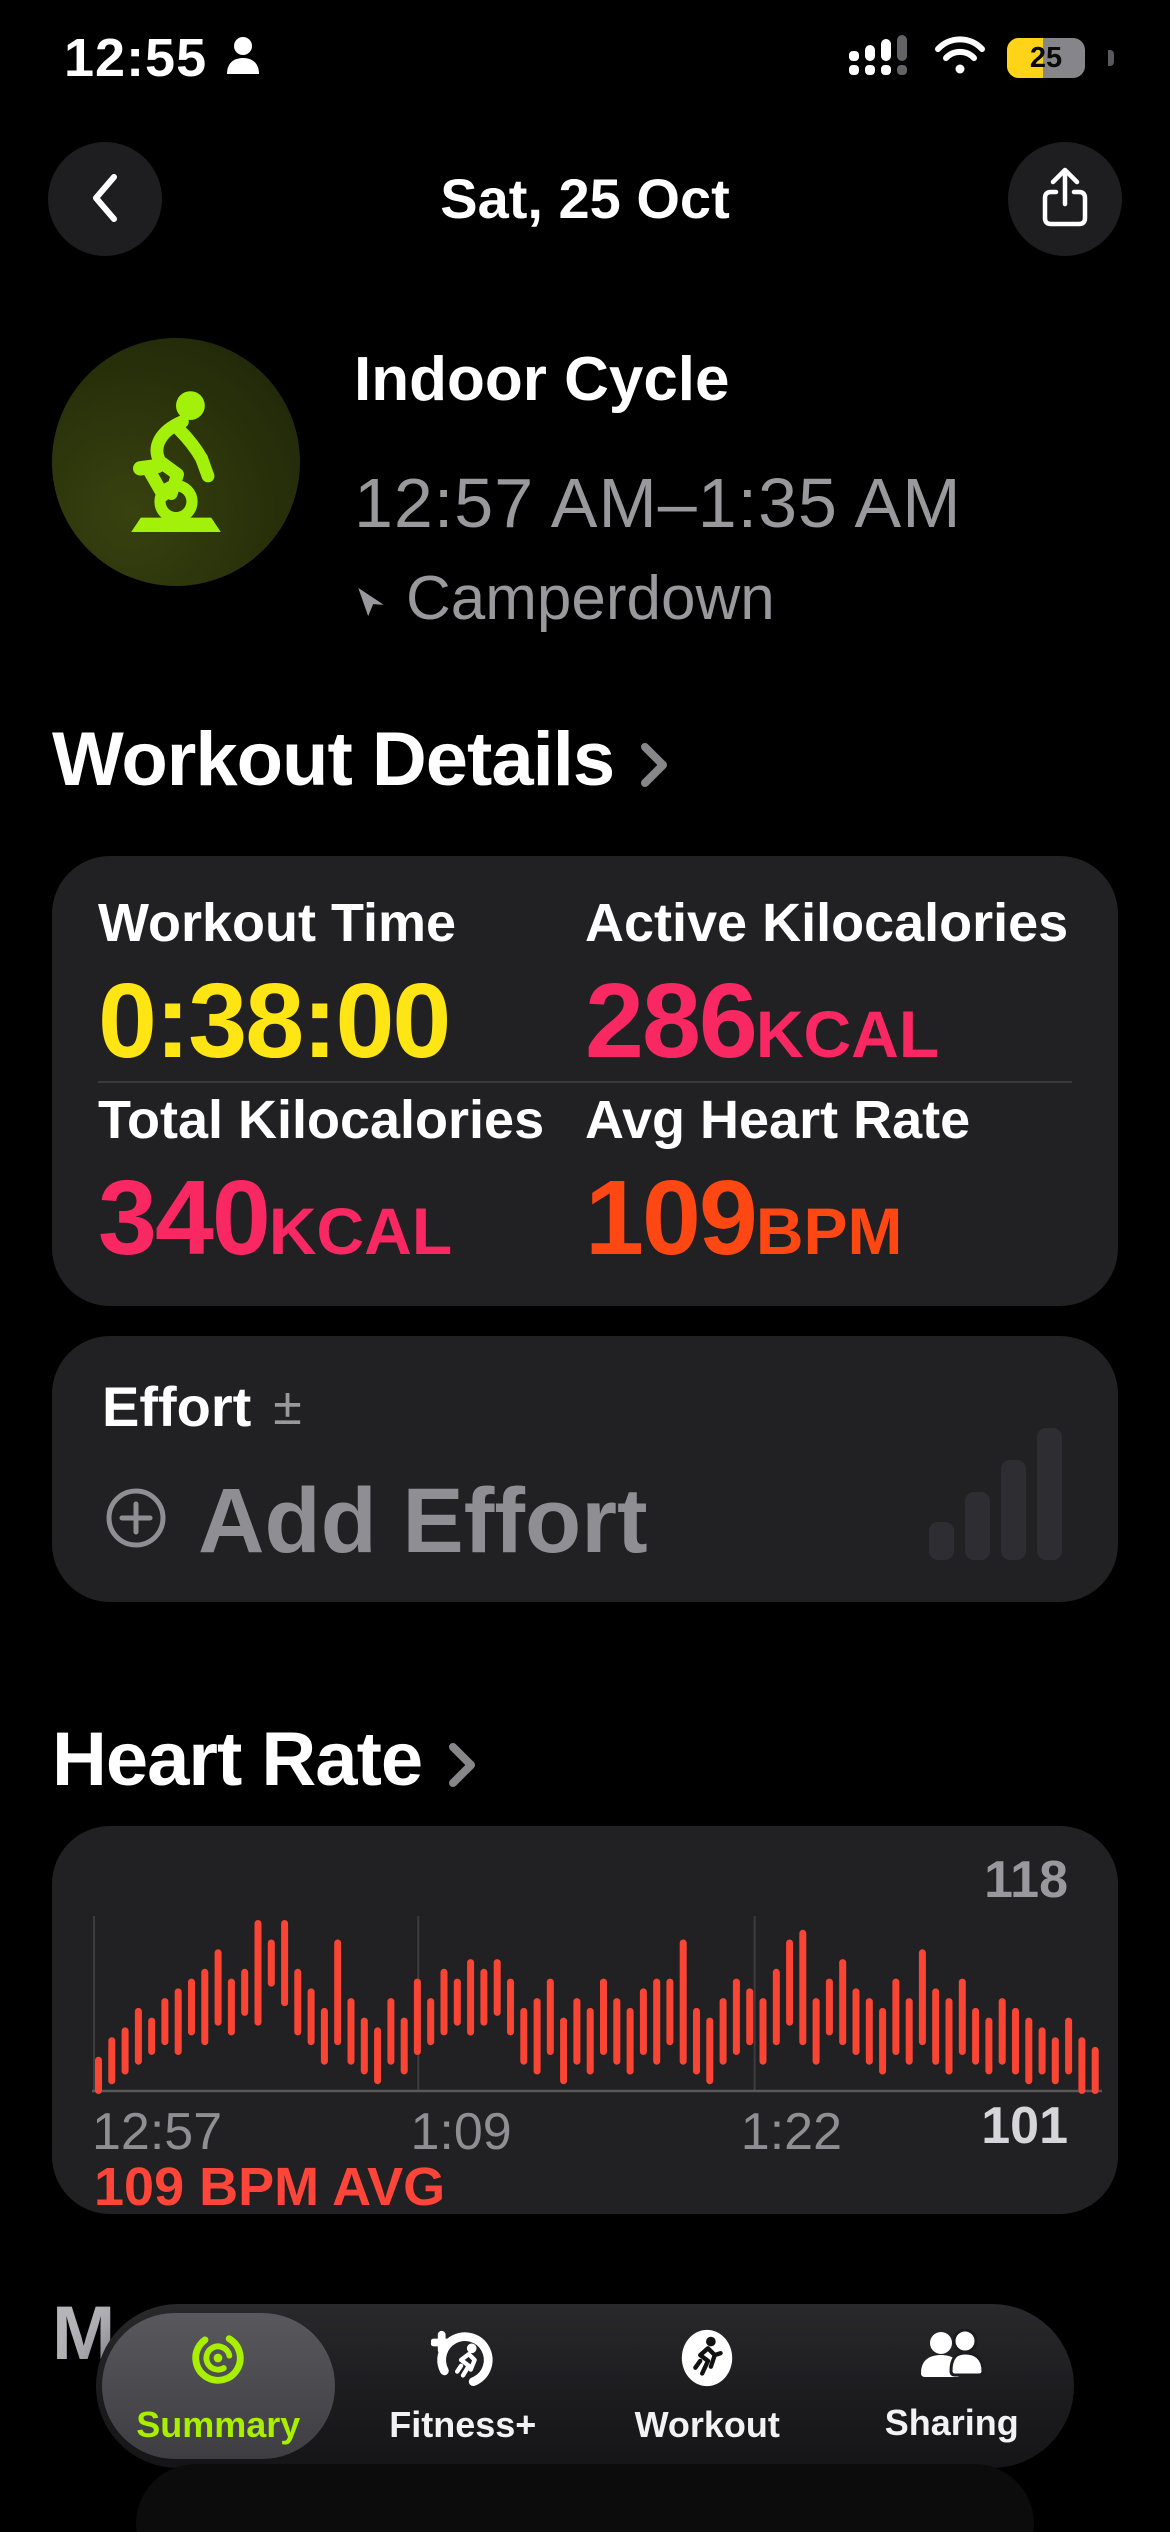 This screenshot has height=2532, width=1170. I want to click on battery-icon: 25, so click(1046, 58).